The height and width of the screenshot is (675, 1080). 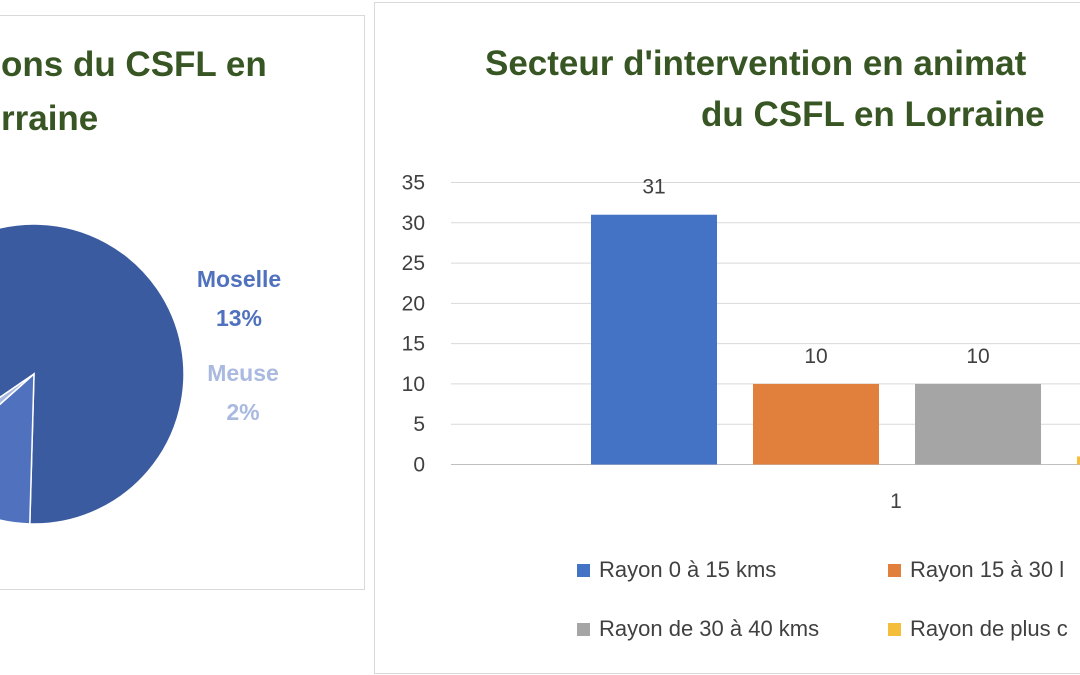 What do you see at coordinates (873, 114) in the screenshot?
I see `bar-chart-title-line-2: du CSFL en Lorraine` at bounding box center [873, 114].